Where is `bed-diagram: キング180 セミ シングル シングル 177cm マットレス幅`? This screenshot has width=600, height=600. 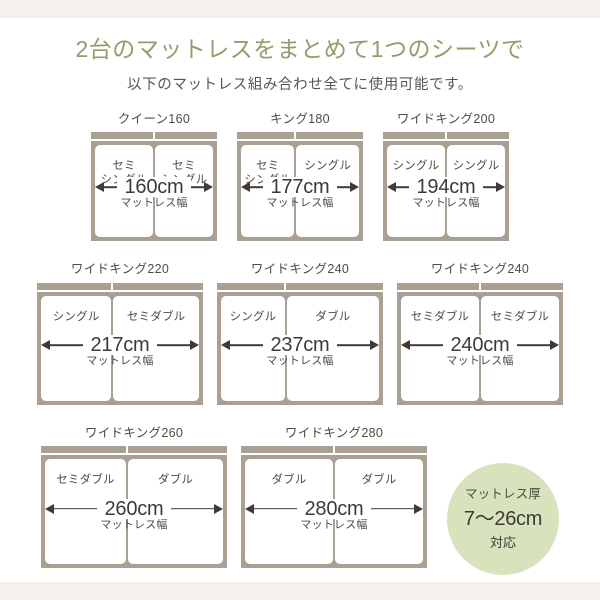
bed-diagram: キング180 セミ シングル シングル 177cm マットレス幅 is located at coordinates (300, 176).